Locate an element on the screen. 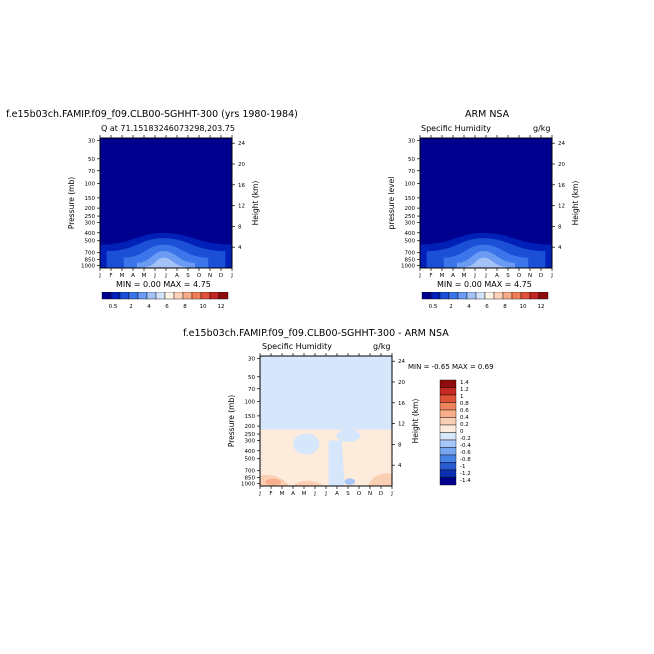 The image size is (654, 654). y-tick-label: 850 is located at coordinates (90, 261).